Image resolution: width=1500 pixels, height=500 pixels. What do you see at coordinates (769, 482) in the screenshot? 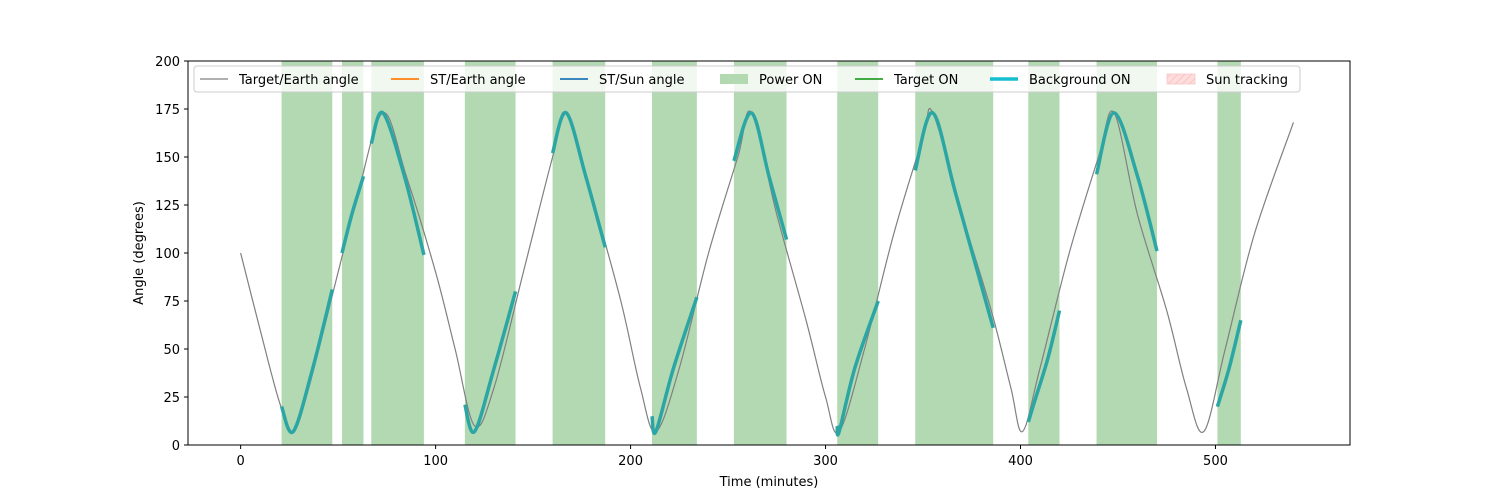
I see `x-axis-label: Time (minutes)` at bounding box center [769, 482].